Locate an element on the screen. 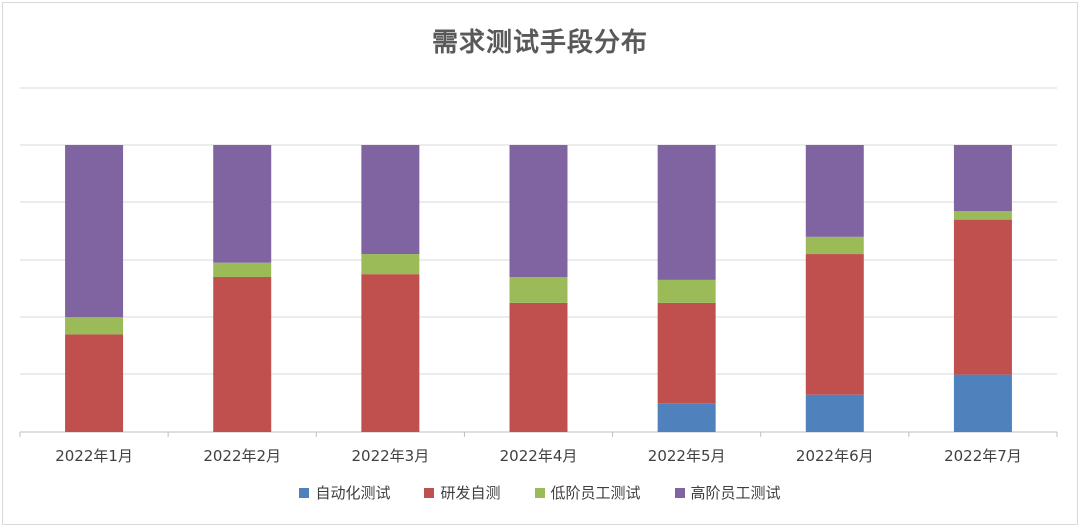  legend-item: 自动化测试 is located at coordinates (344, 492).